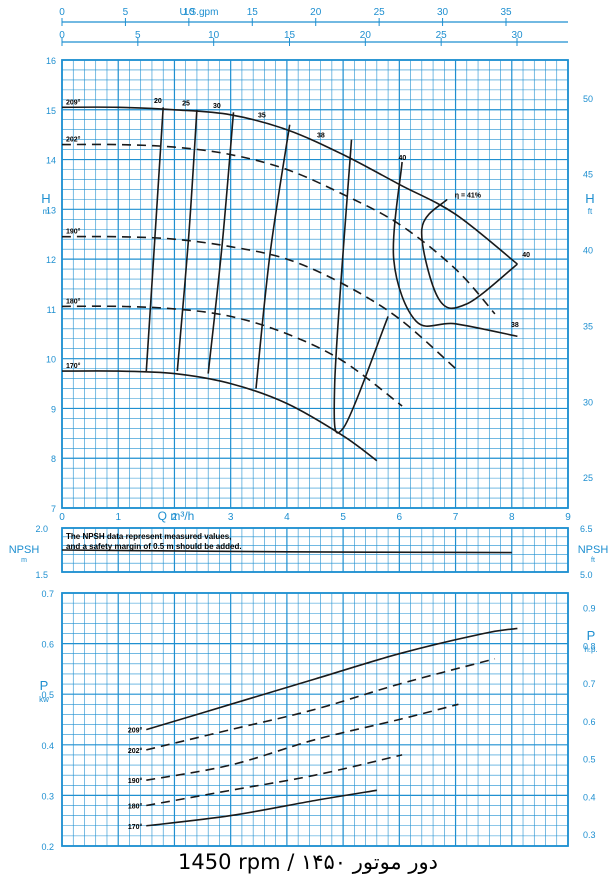  I want to click on npsh-ylabel: NPSH, so click(24, 550).